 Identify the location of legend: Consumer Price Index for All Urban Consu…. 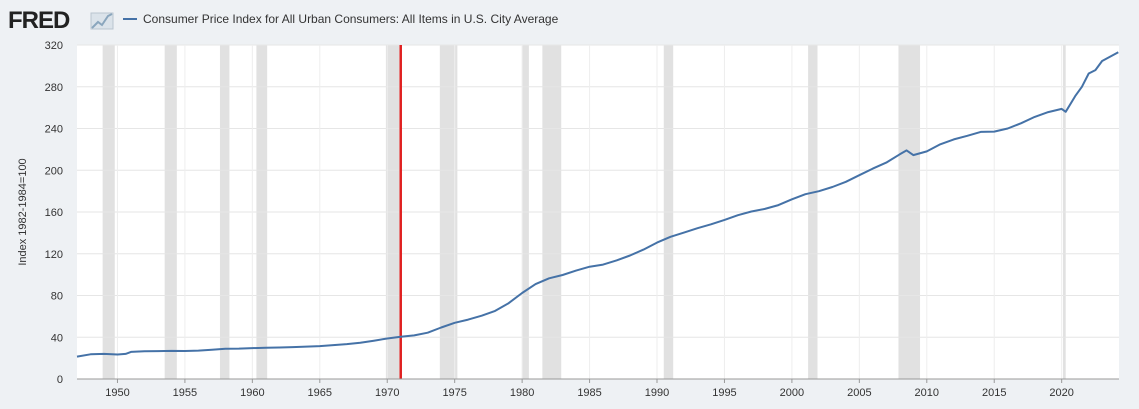
(341, 19).